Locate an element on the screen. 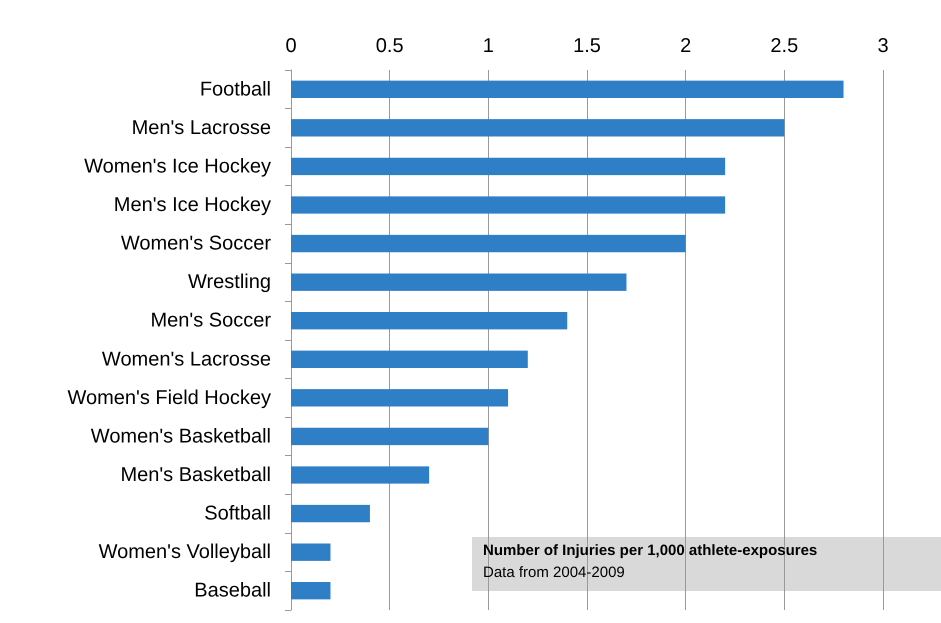  y-tick-label: Men's Ice Hockey is located at coordinates (192, 205).